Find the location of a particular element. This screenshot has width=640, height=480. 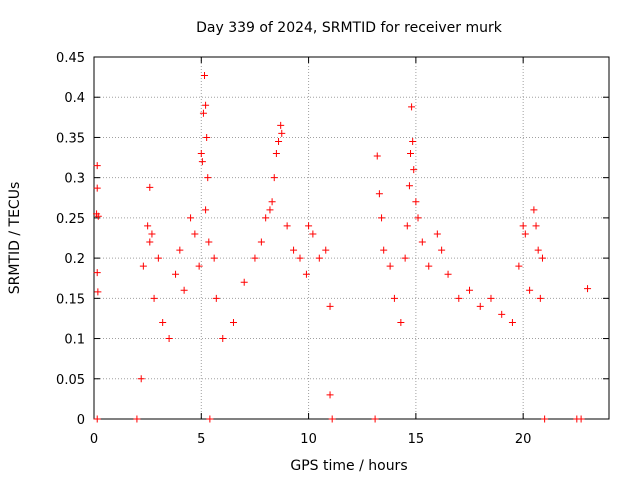

y-axis-label: SRMTID / TECUs is located at coordinates (15, 238).